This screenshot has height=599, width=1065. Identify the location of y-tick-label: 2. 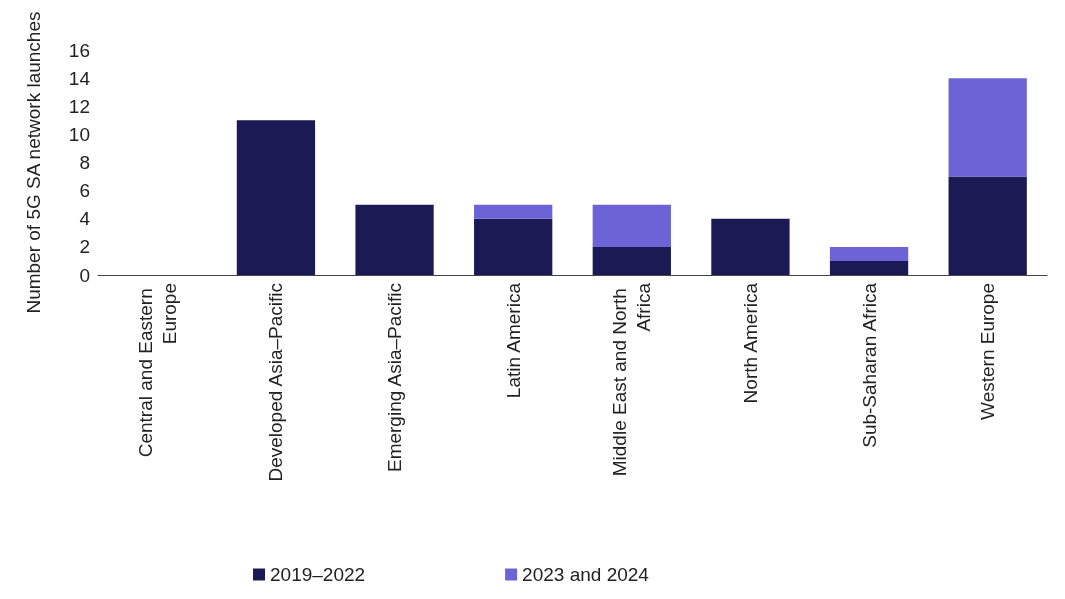
(84, 247).